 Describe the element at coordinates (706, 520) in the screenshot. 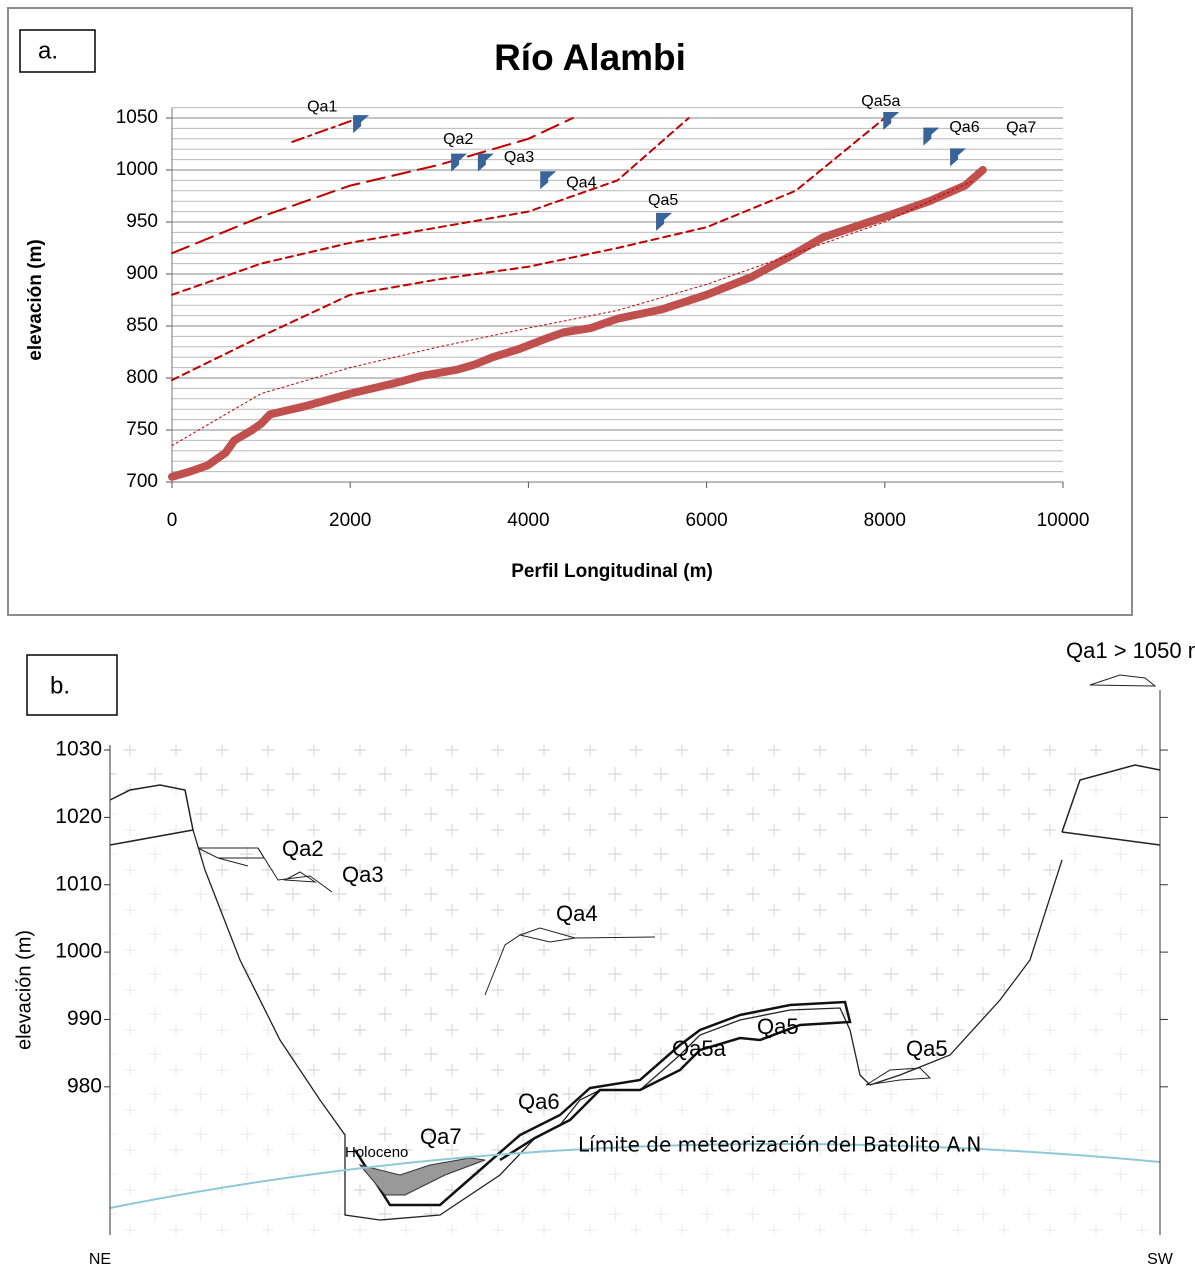

I see `x-tick-label: 6000` at that location.